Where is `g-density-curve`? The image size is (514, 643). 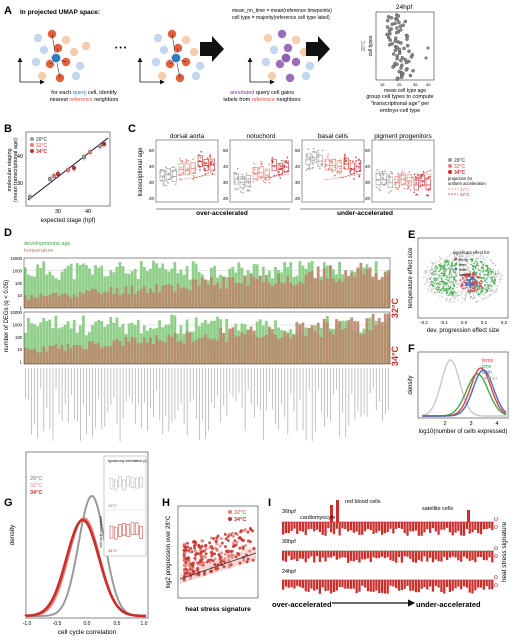
g-density-curve is located at coordinates (86, 555).